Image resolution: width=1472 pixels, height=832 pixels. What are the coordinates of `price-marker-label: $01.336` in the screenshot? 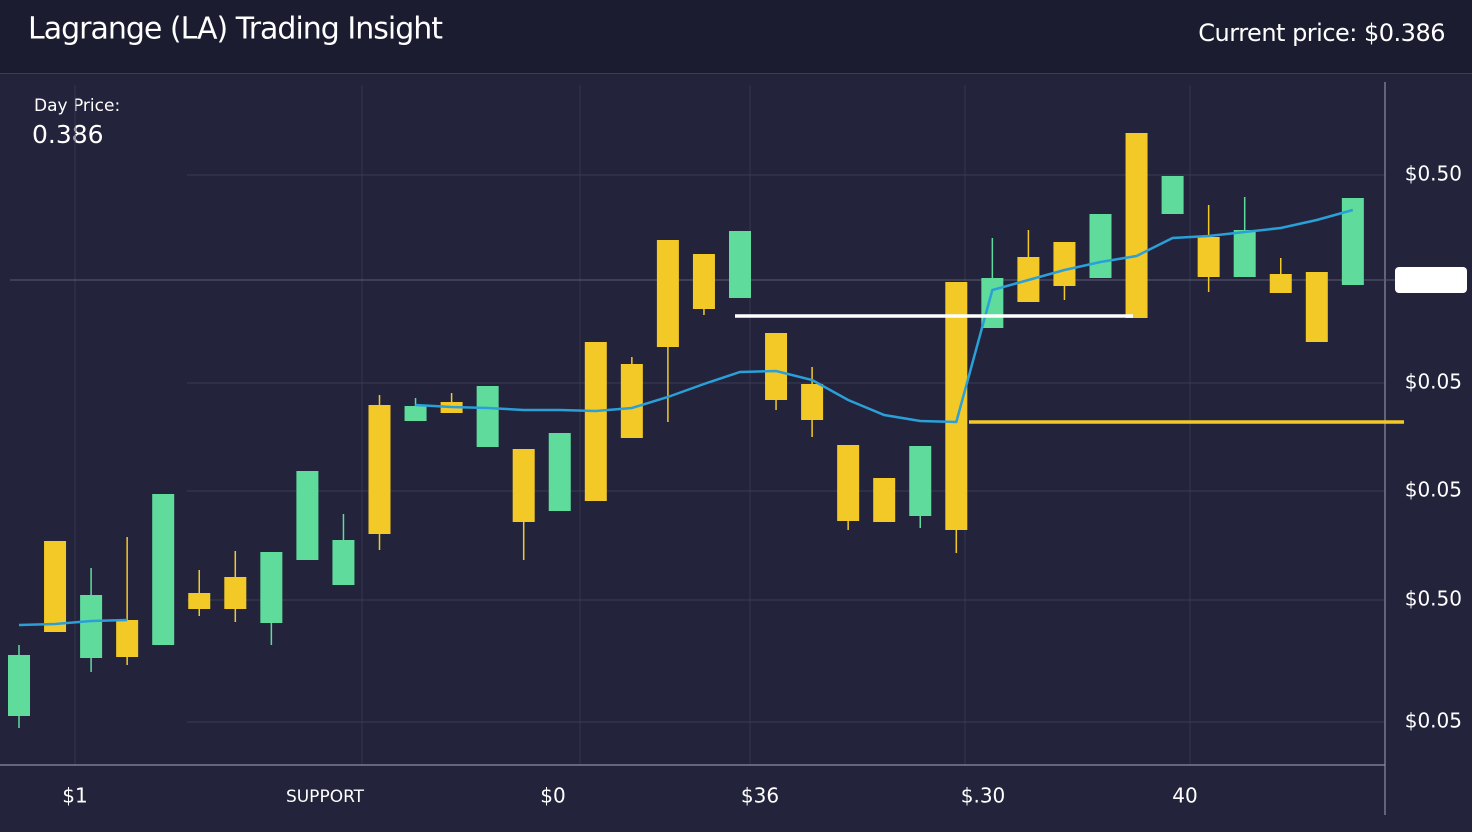 It's located at (1431, 281).